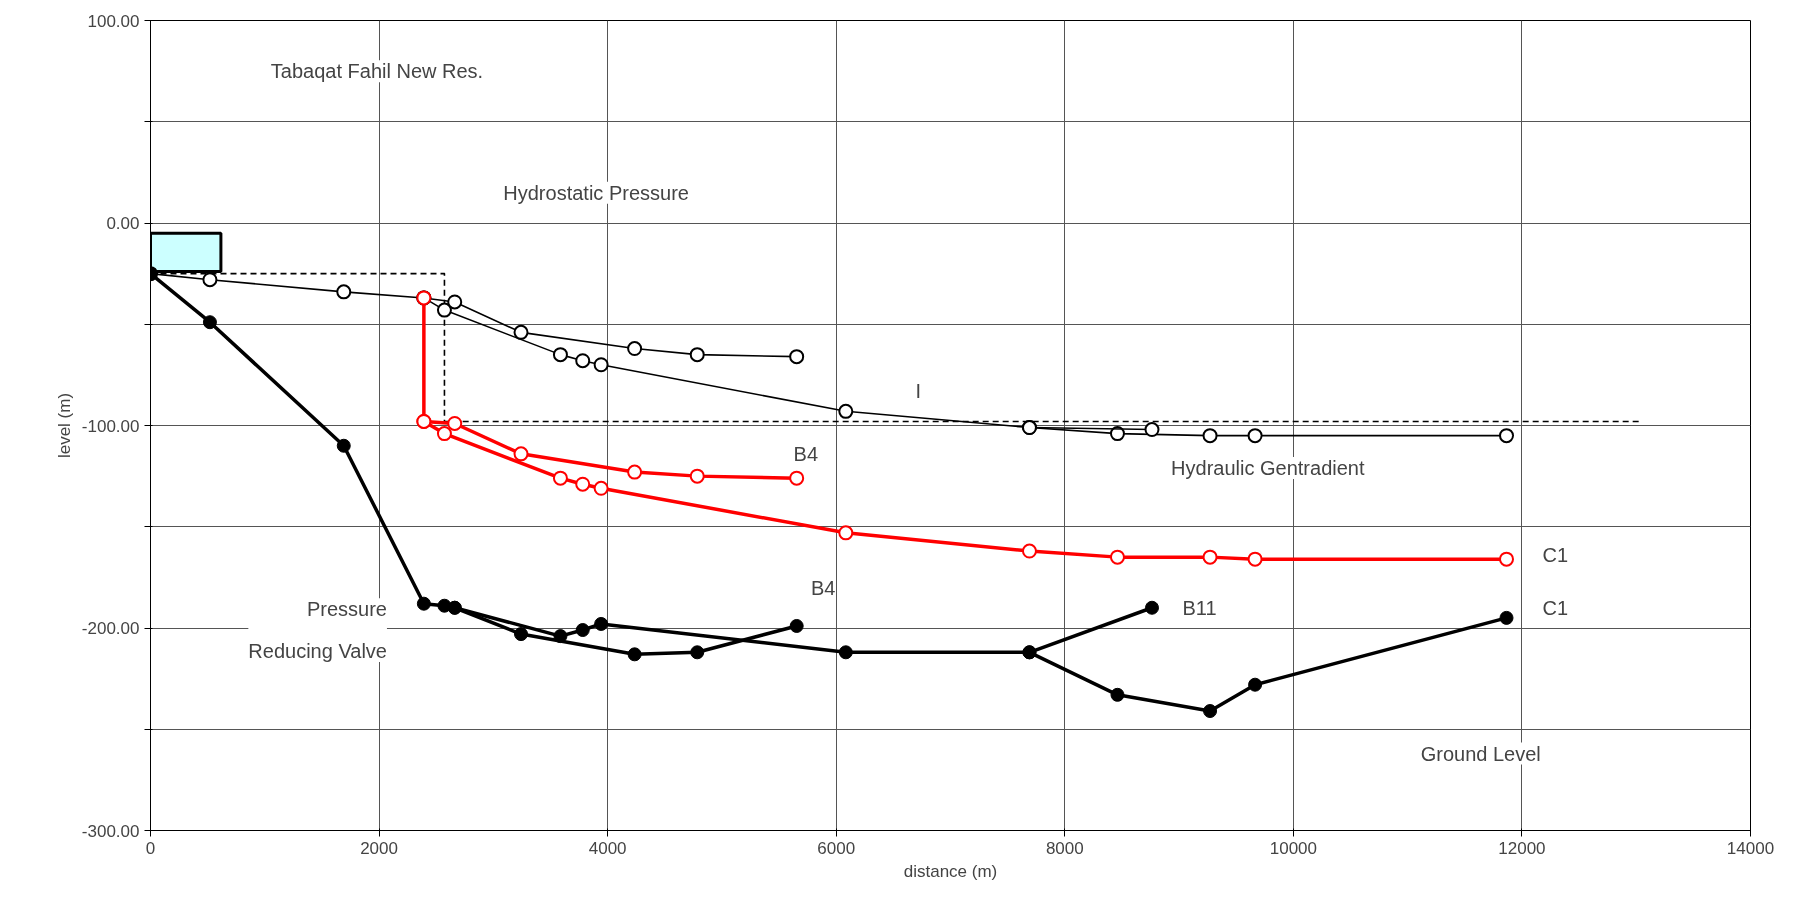 The width and height of the screenshot is (1816, 899). Describe the element at coordinates (150, 848) in the screenshot. I see `x-tick-label: 0` at that location.